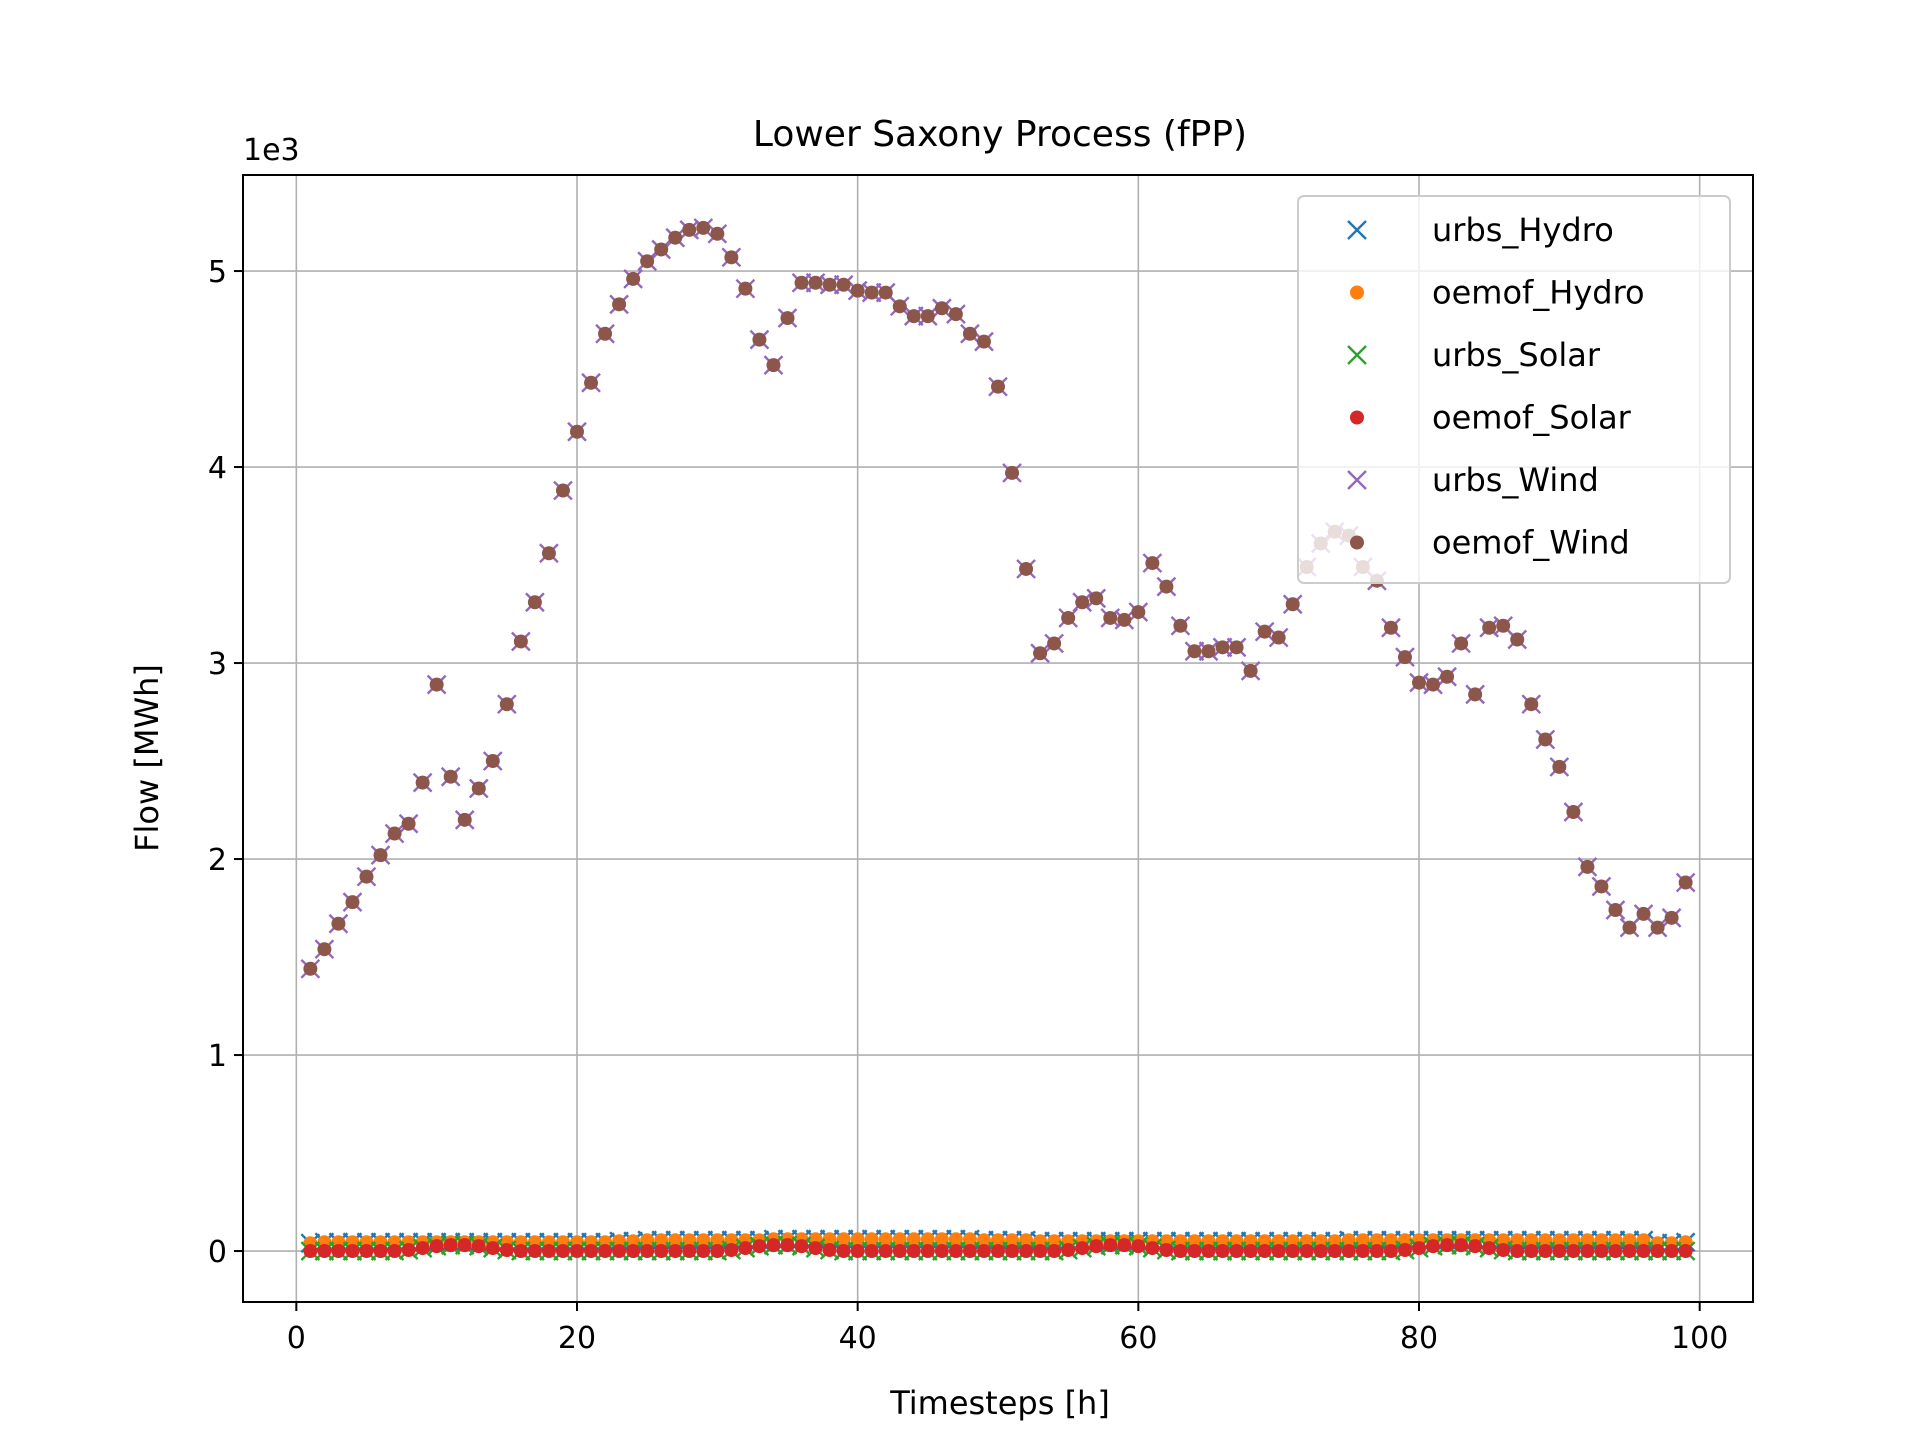 The image size is (1920, 1440). What do you see at coordinates (1473, 480) in the screenshot?
I see `legend-item: urbs_Wind` at bounding box center [1473, 480].